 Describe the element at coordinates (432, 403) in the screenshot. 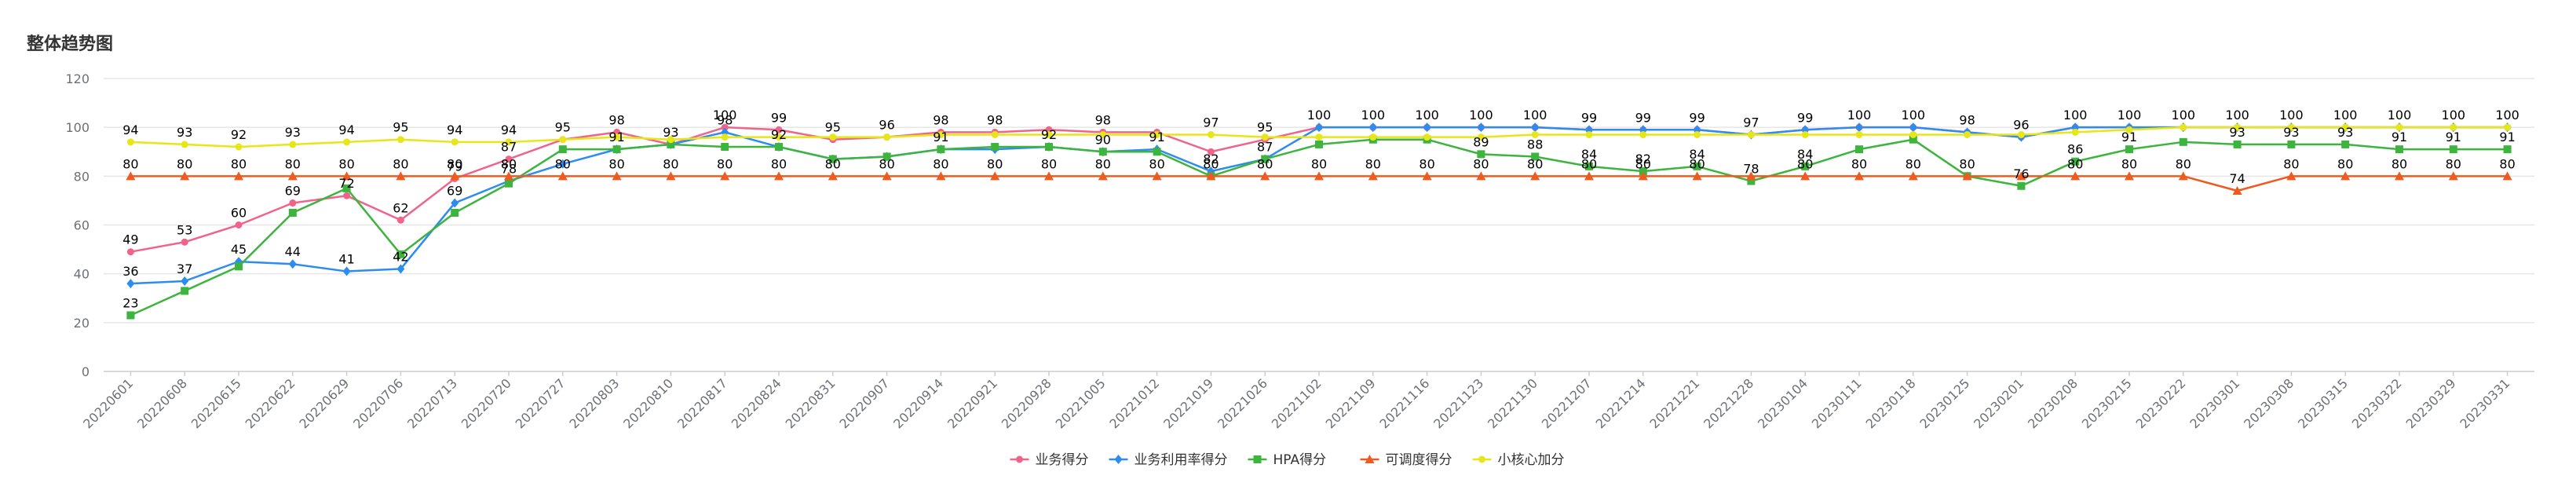

I see `x-tick-label: 20220713` at that location.